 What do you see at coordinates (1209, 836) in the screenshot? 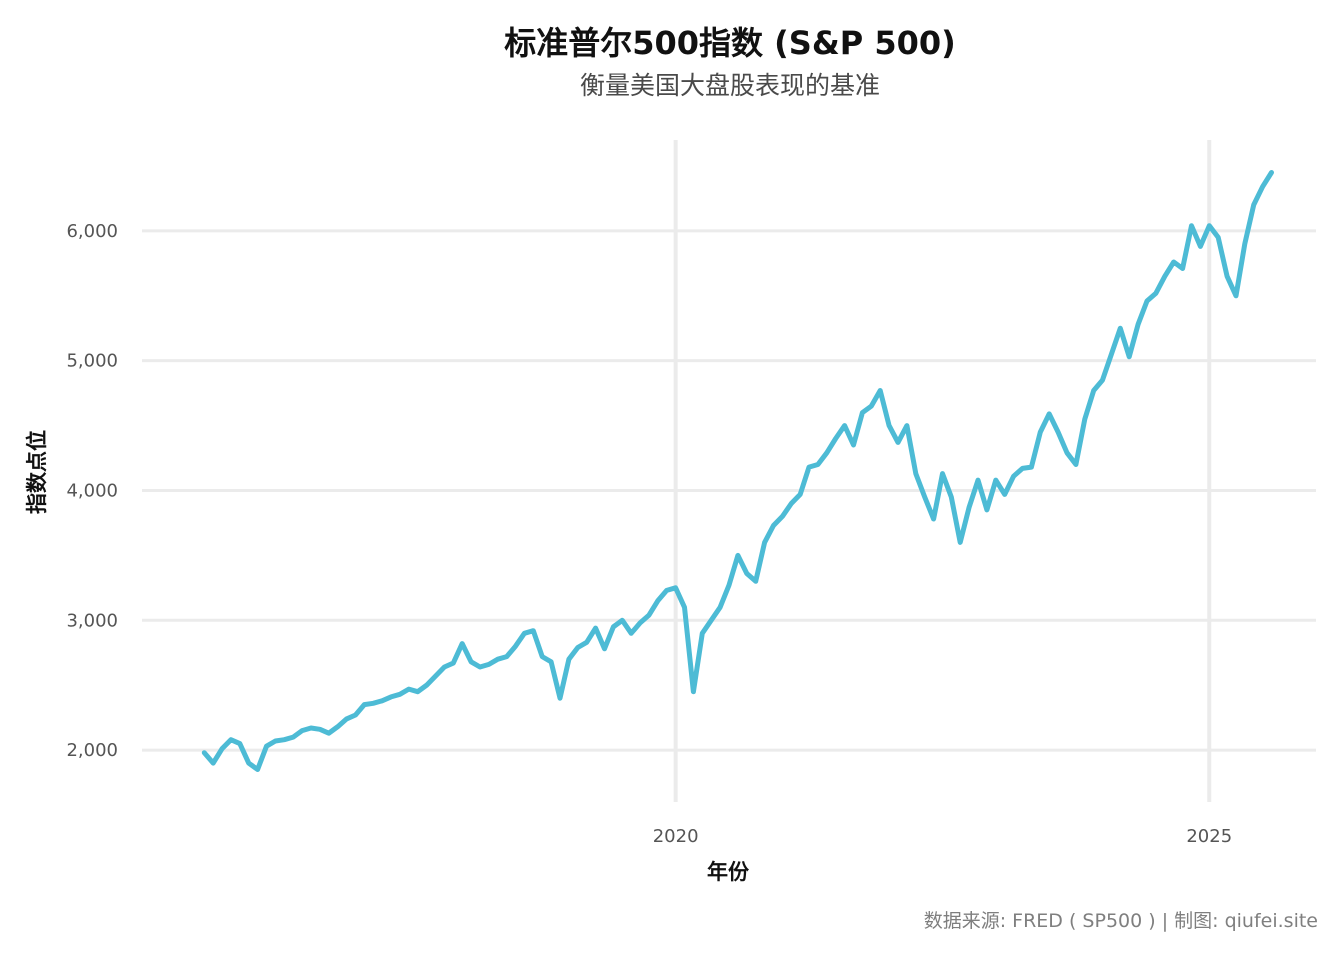
I see `x-tick-label: 2025` at bounding box center [1209, 836].